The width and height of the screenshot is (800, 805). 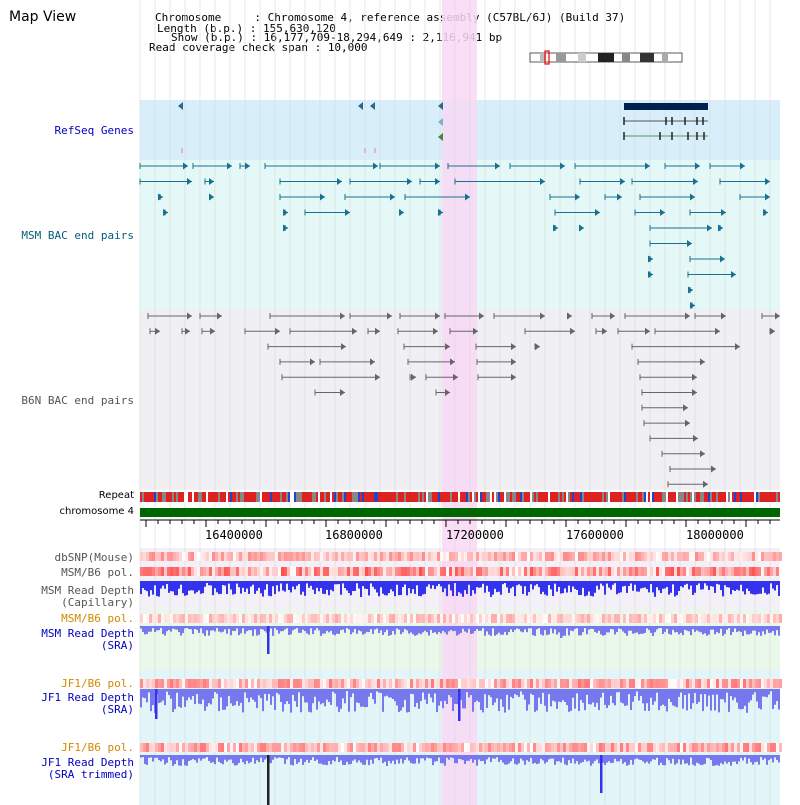 What do you see at coordinates (606, 57) in the screenshot?
I see `chromosome-ideogram` at bounding box center [606, 57].